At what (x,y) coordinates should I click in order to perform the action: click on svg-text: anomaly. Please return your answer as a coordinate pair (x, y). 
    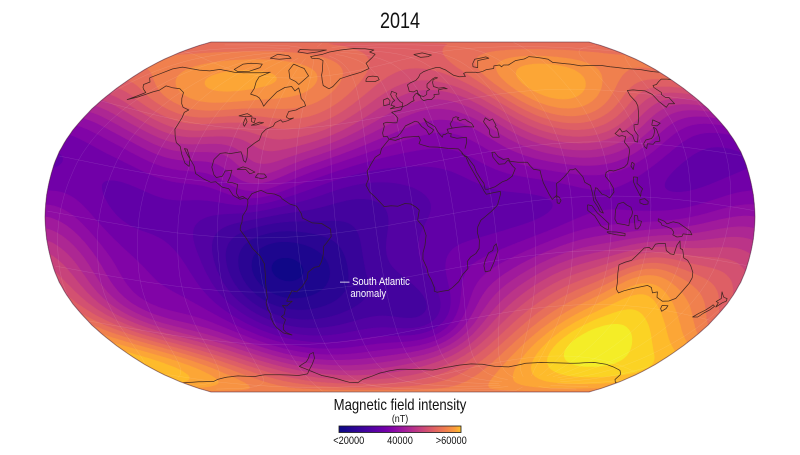
    Looking at the image, I should click on (368, 294).